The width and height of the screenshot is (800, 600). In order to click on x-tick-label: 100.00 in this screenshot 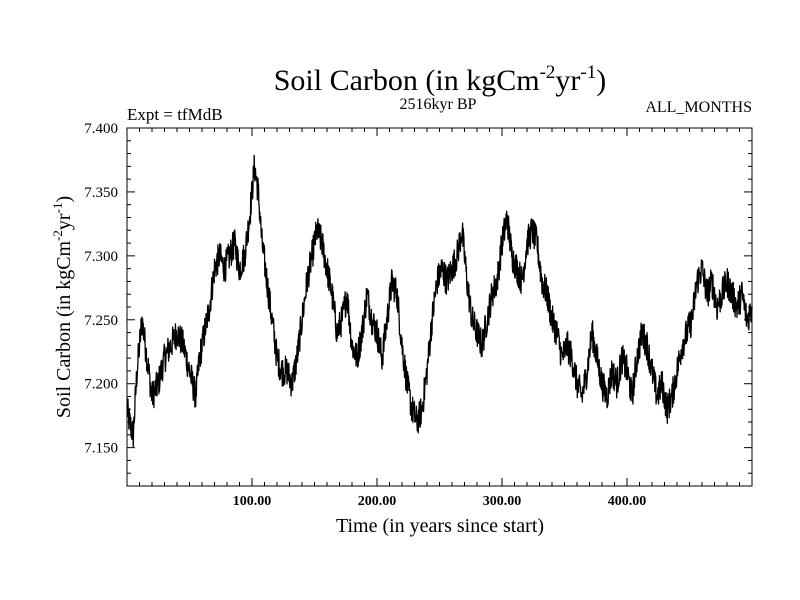, I will do `click(252, 501)`.